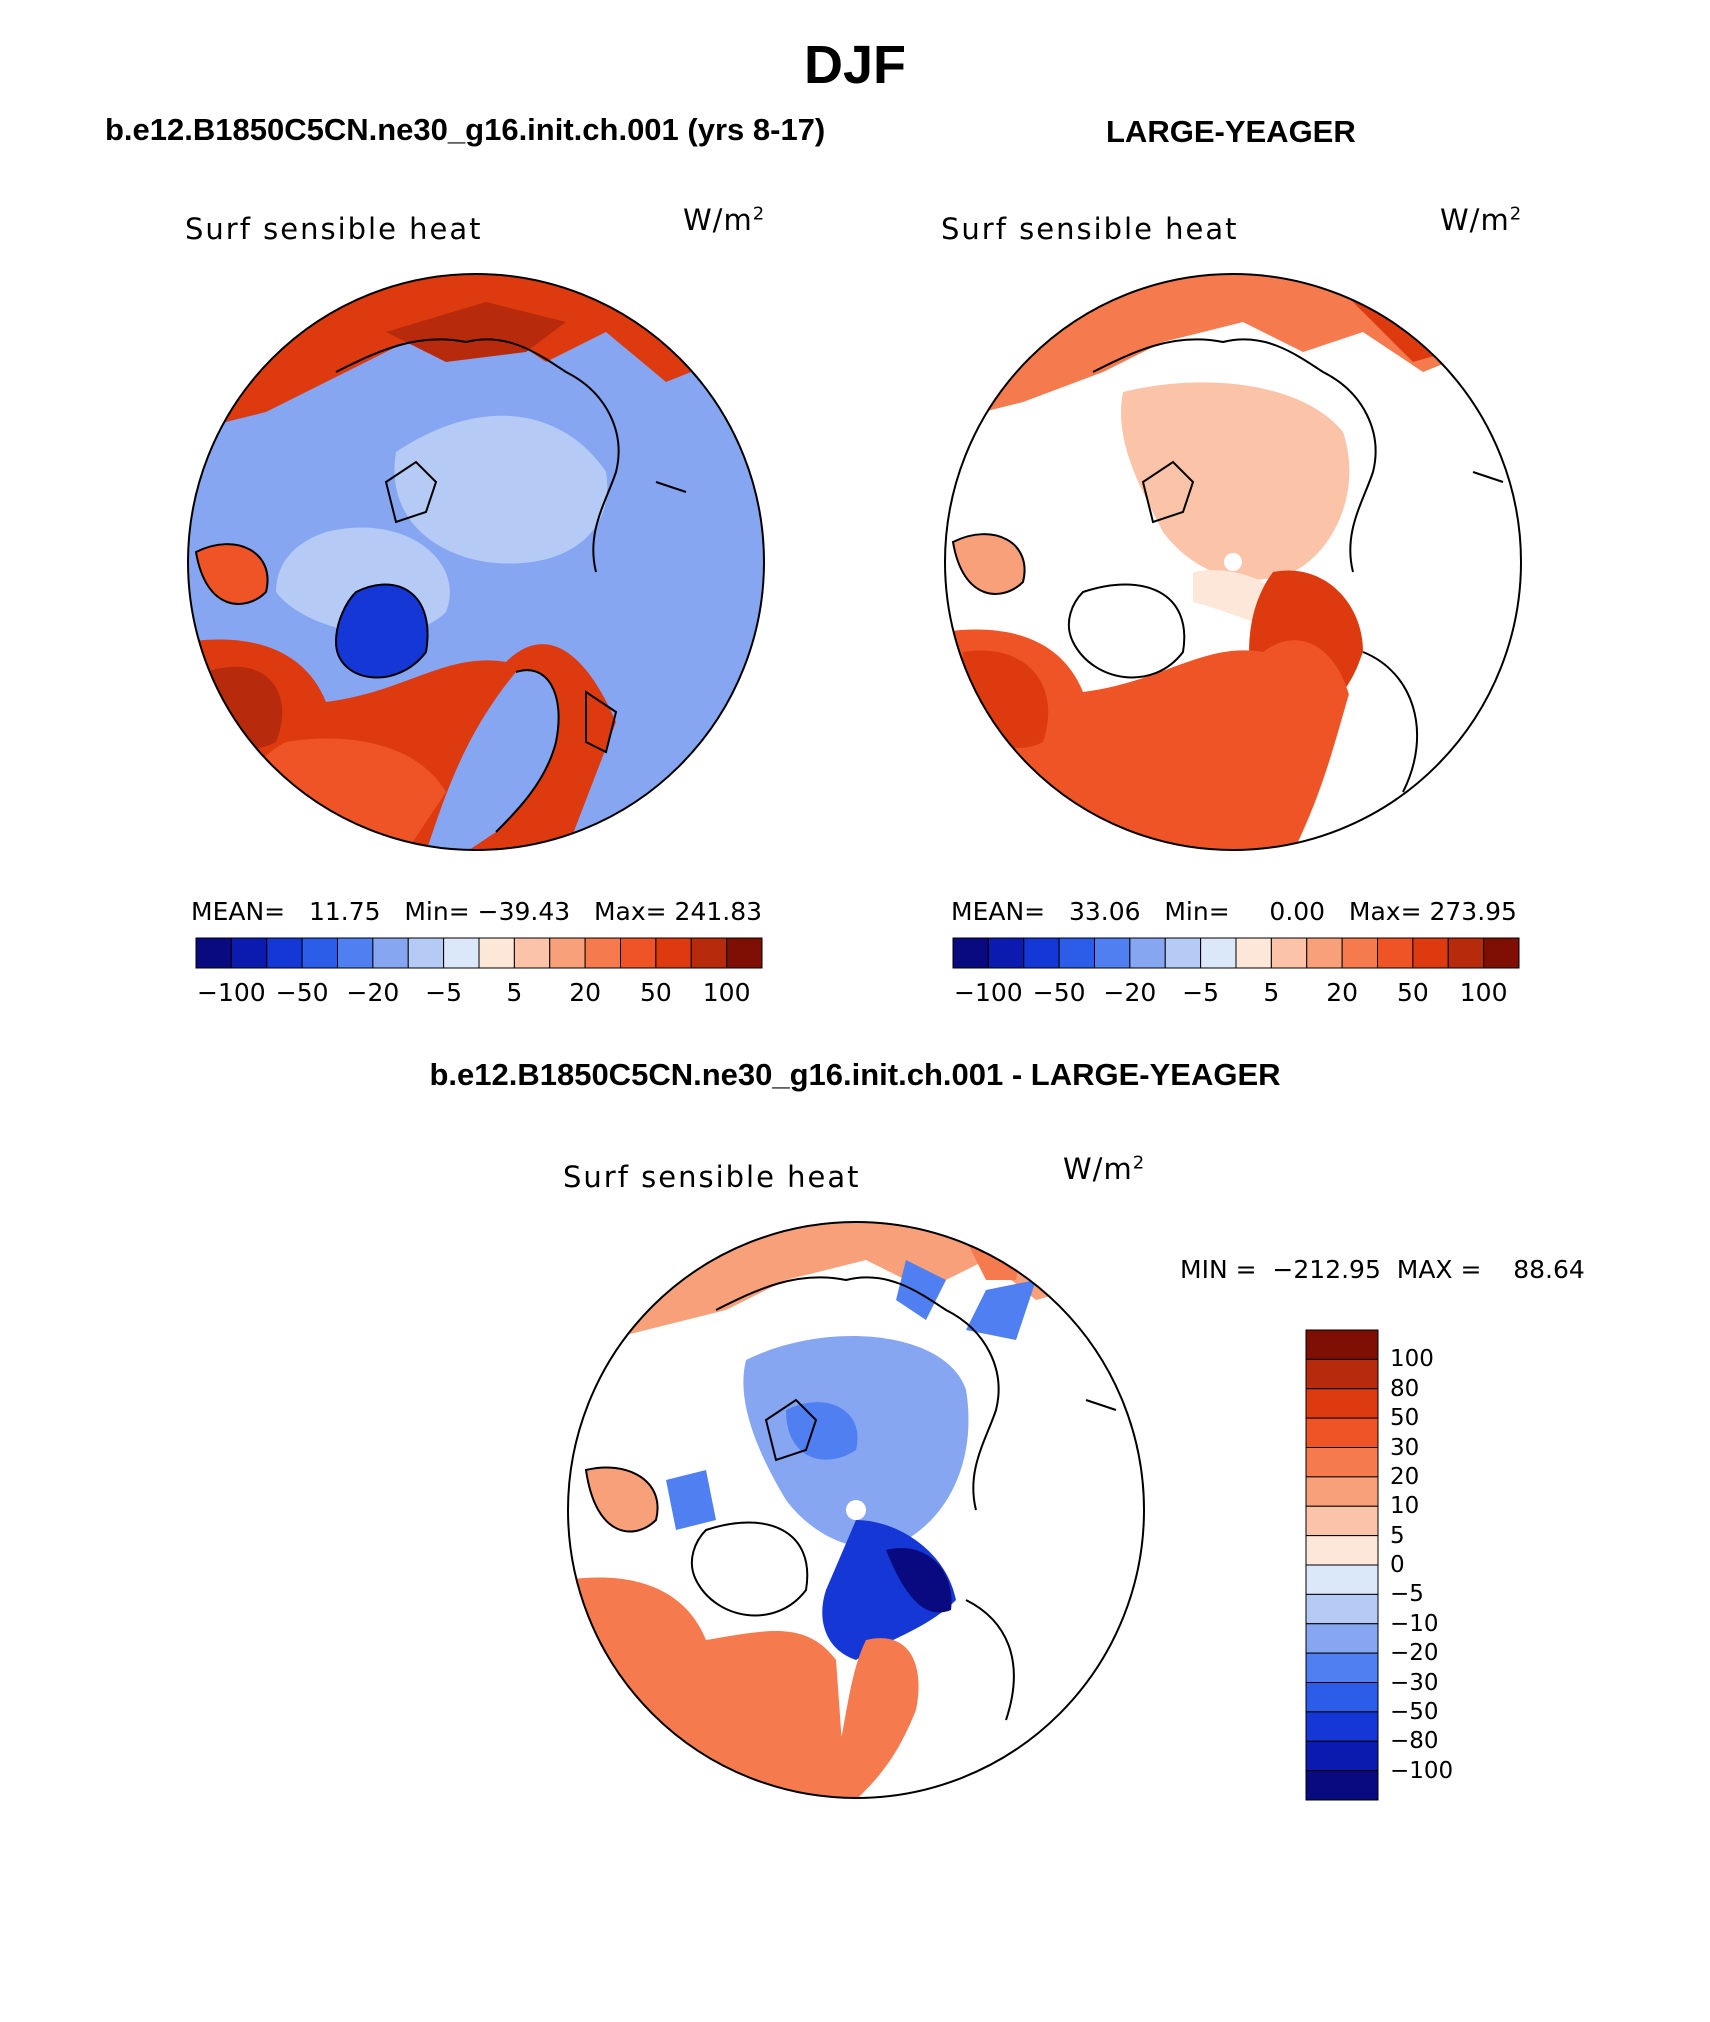 The height and width of the screenshot is (2022, 1710). What do you see at coordinates (724, 220) in the screenshot?
I see `panel-case-units: W/m2` at bounding box center [724, 220].